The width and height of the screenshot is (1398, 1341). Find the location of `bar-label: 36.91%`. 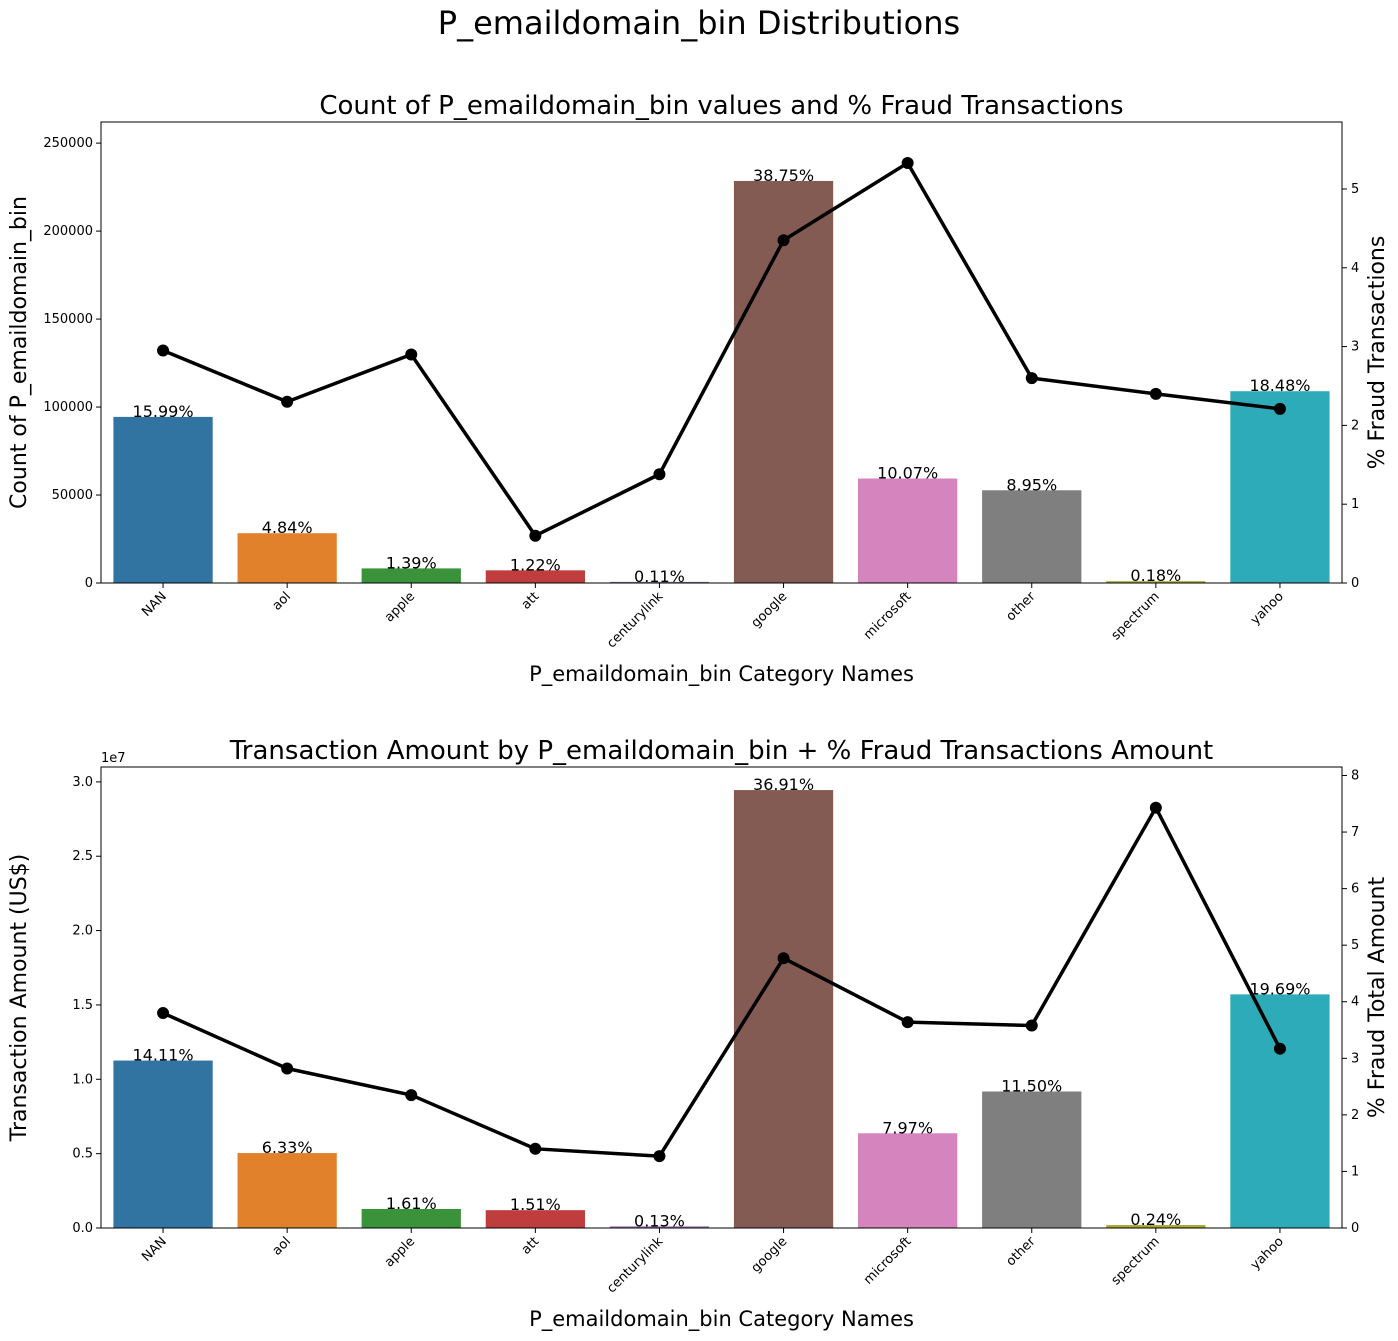

bar-label: 36.91% is located at coordinates (783, 784).